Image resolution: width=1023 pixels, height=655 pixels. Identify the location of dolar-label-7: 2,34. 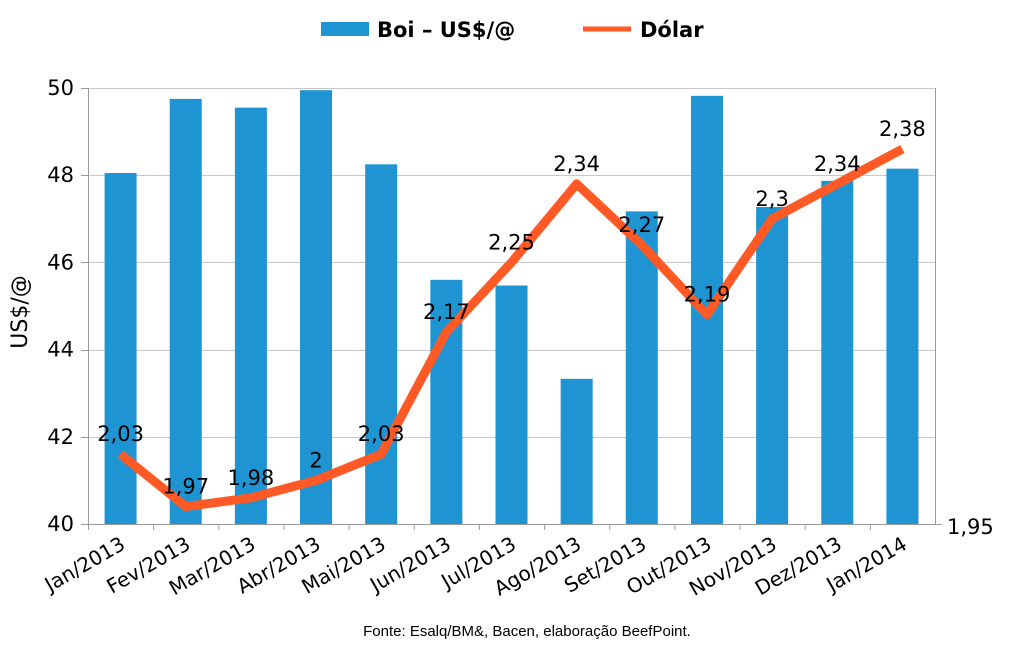
(576, 164).